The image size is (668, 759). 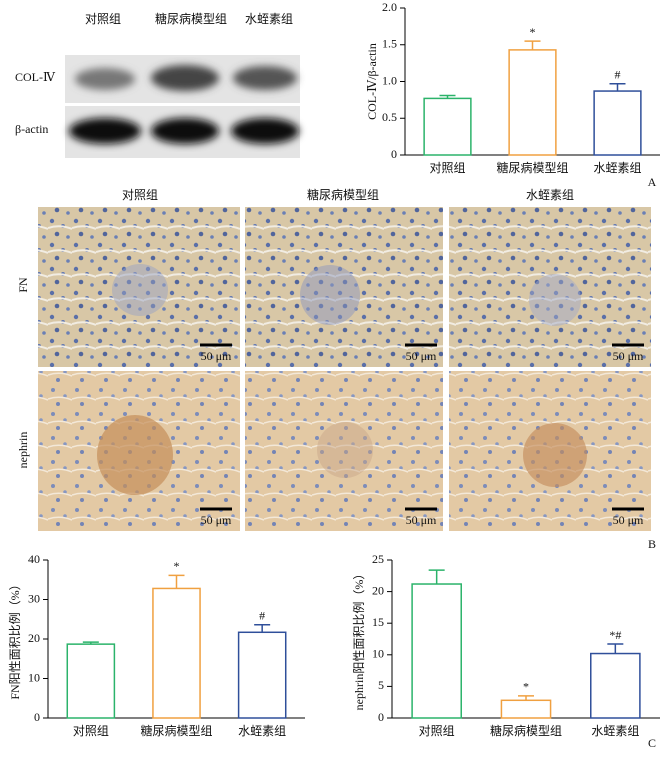 I want to click on significance-mark: *#, so click(x=615, y=635).